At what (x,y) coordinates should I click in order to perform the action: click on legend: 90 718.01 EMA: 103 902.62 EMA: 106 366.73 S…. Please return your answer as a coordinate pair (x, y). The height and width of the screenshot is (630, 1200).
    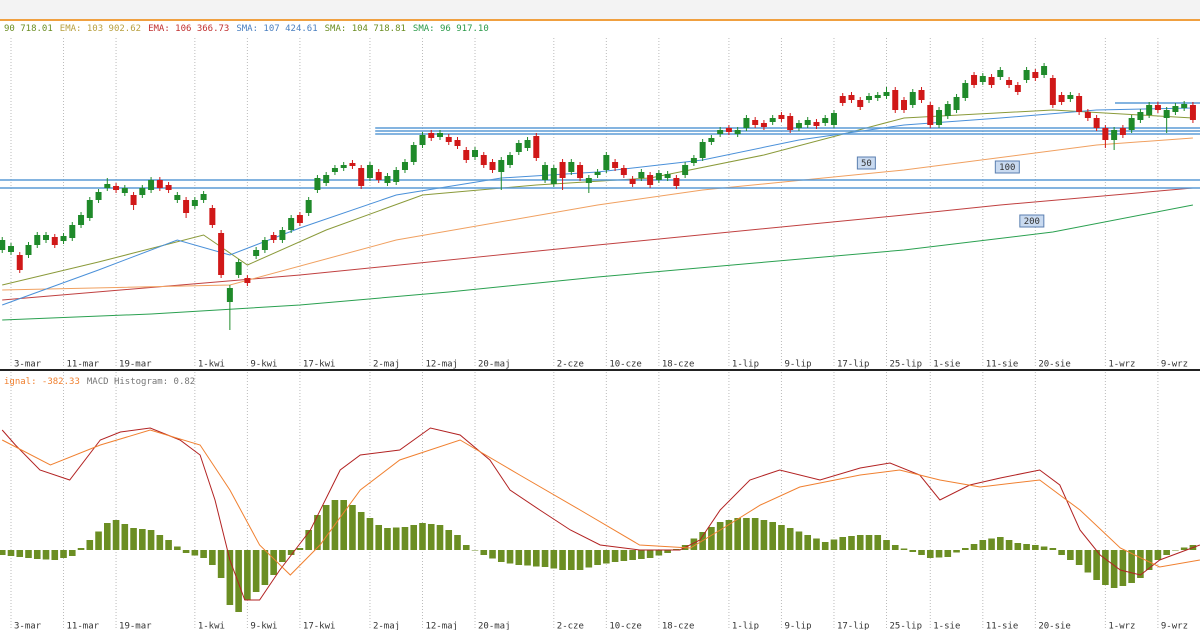
    Looking at the image, I should click on (246, 29).